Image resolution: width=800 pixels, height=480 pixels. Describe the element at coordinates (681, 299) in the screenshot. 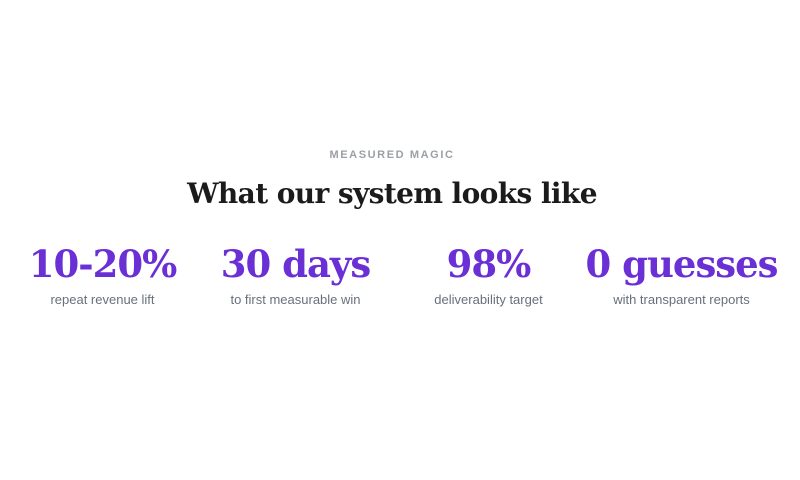

I see `stat-label: with transparent reports` at that location.